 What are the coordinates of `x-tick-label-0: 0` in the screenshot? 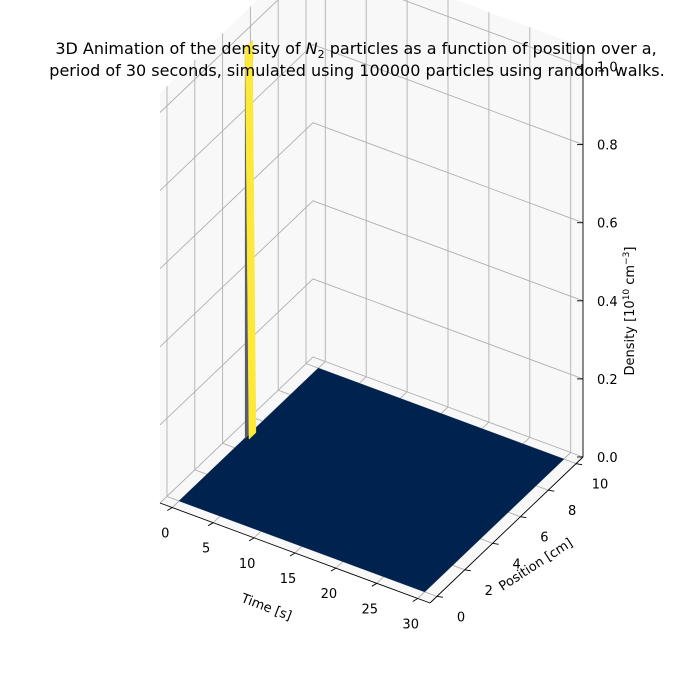 It's located at (165, 534).